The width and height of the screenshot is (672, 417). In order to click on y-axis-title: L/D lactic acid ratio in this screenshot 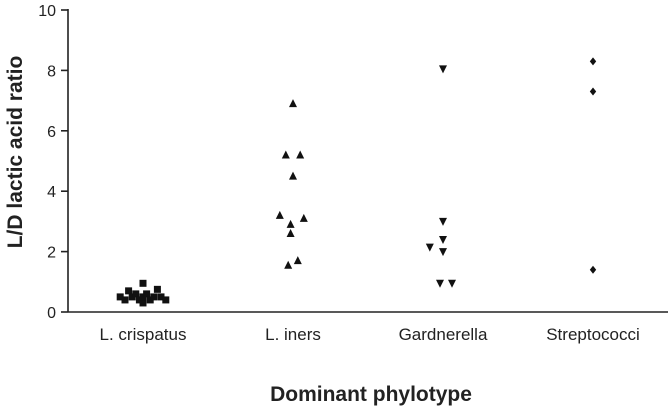, I will do `click(15, 152)`.